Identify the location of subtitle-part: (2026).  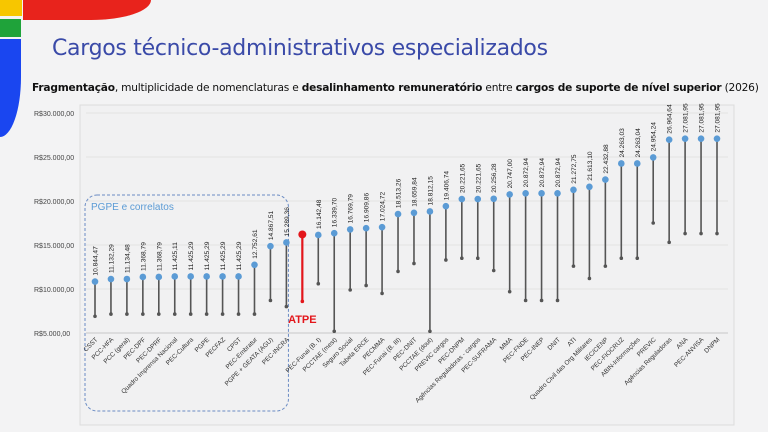
(740, 88).